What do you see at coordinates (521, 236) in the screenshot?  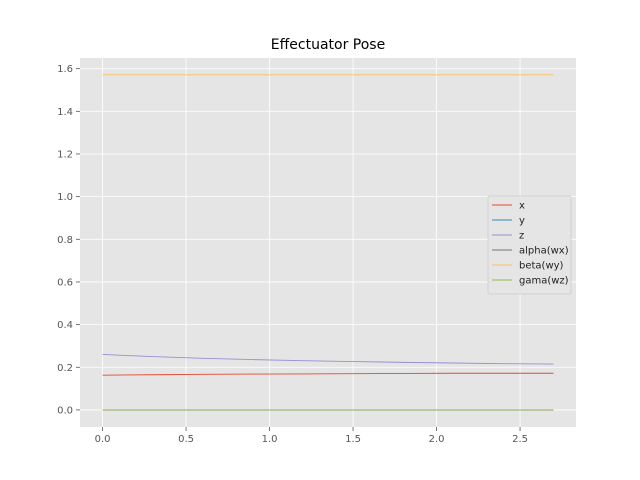 I see `legend-label: z` at bounding box center [521, 236].